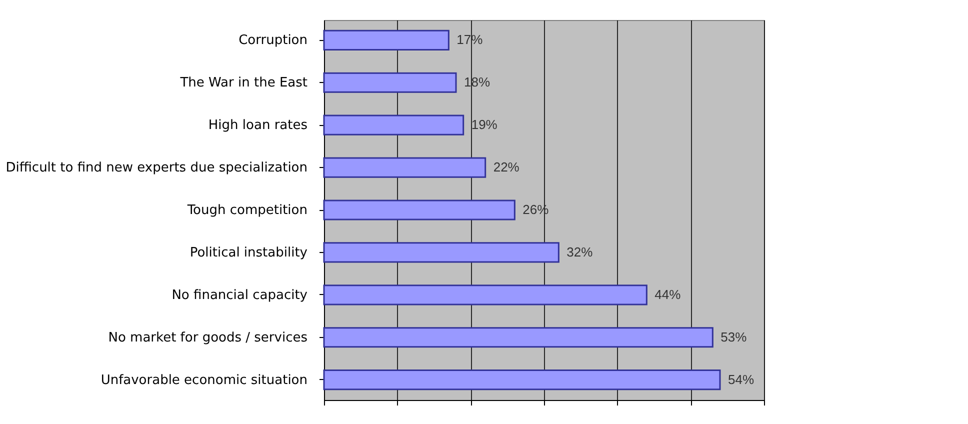  Describe the element at coordinates (734, 336) in the screenshot. I see `data-label: 53%` at that location.